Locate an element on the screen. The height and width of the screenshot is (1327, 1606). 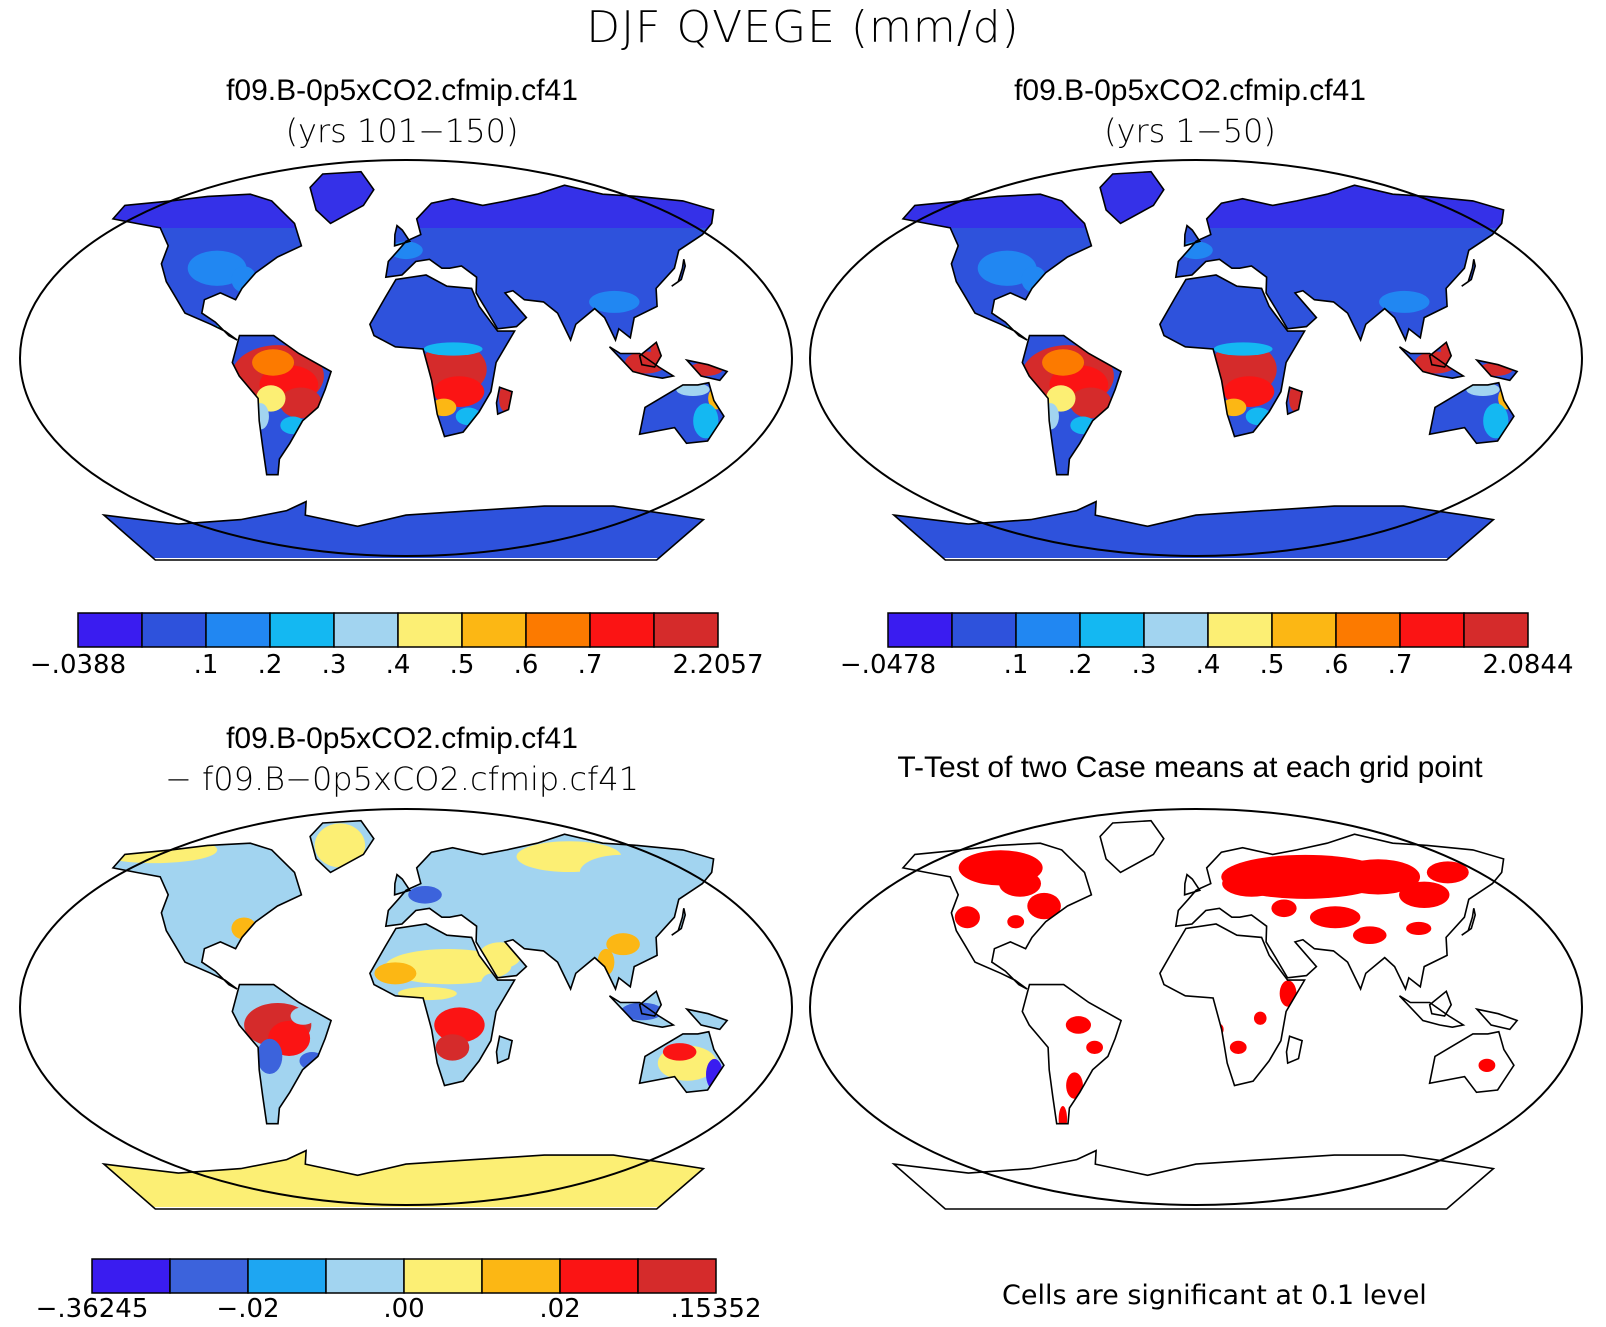
panel1-title: f09.B-0p5xCO2.cfmip.cf41 is located at coordinates (402, 90).